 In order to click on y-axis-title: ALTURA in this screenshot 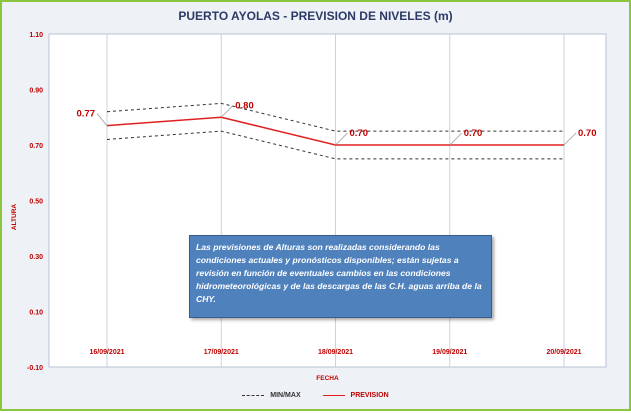, I will do `click(14, 217)`.